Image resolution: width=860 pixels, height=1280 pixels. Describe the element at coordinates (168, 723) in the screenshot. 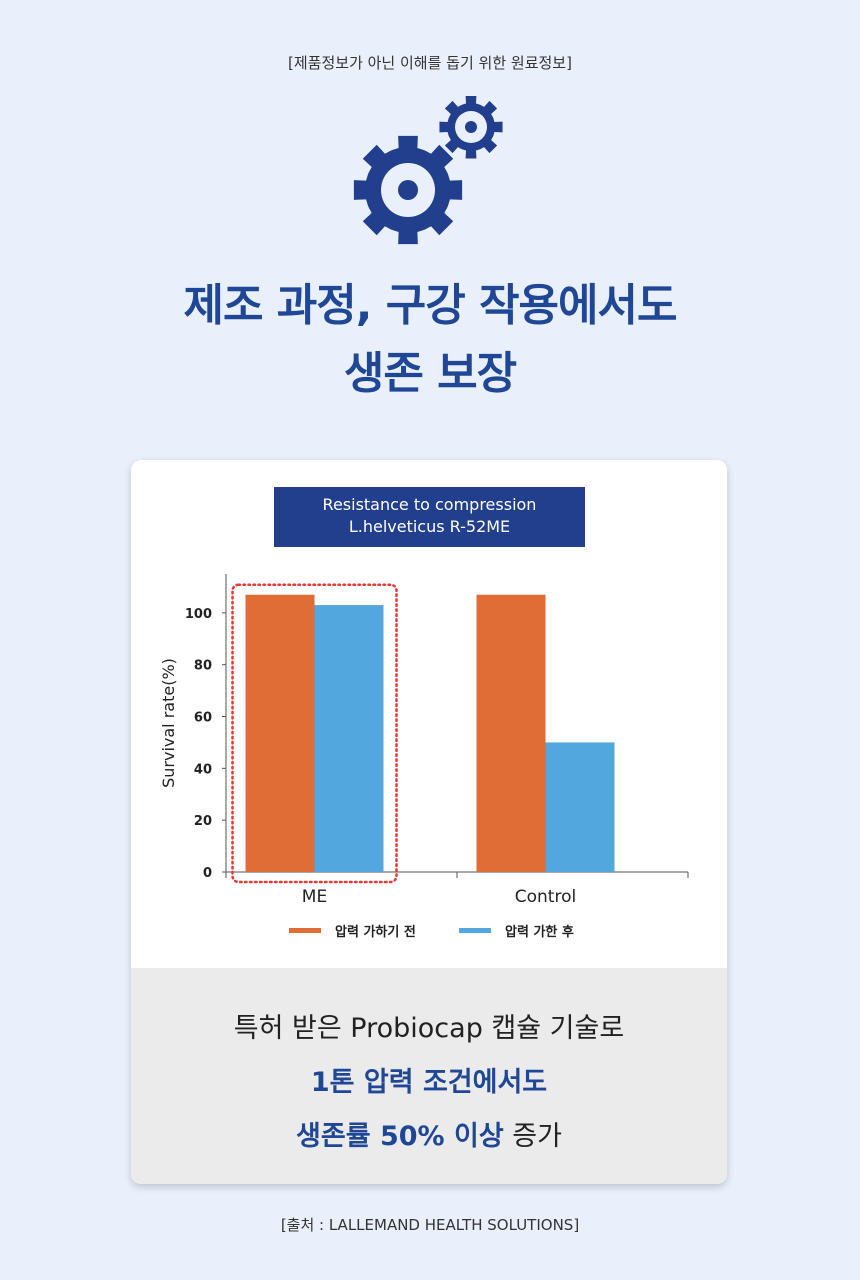

I see `y-axis-label: Survival rate(%)` at that location.